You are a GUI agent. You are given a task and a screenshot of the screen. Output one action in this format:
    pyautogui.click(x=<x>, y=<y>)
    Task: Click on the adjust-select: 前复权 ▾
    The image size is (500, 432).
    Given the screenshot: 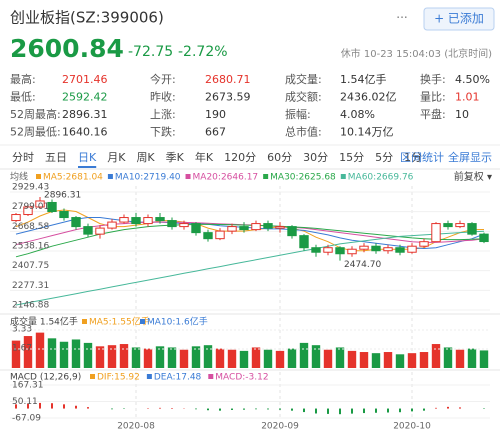 What is the action you would take?
    pyautogui.click(x=473, y=176)
    